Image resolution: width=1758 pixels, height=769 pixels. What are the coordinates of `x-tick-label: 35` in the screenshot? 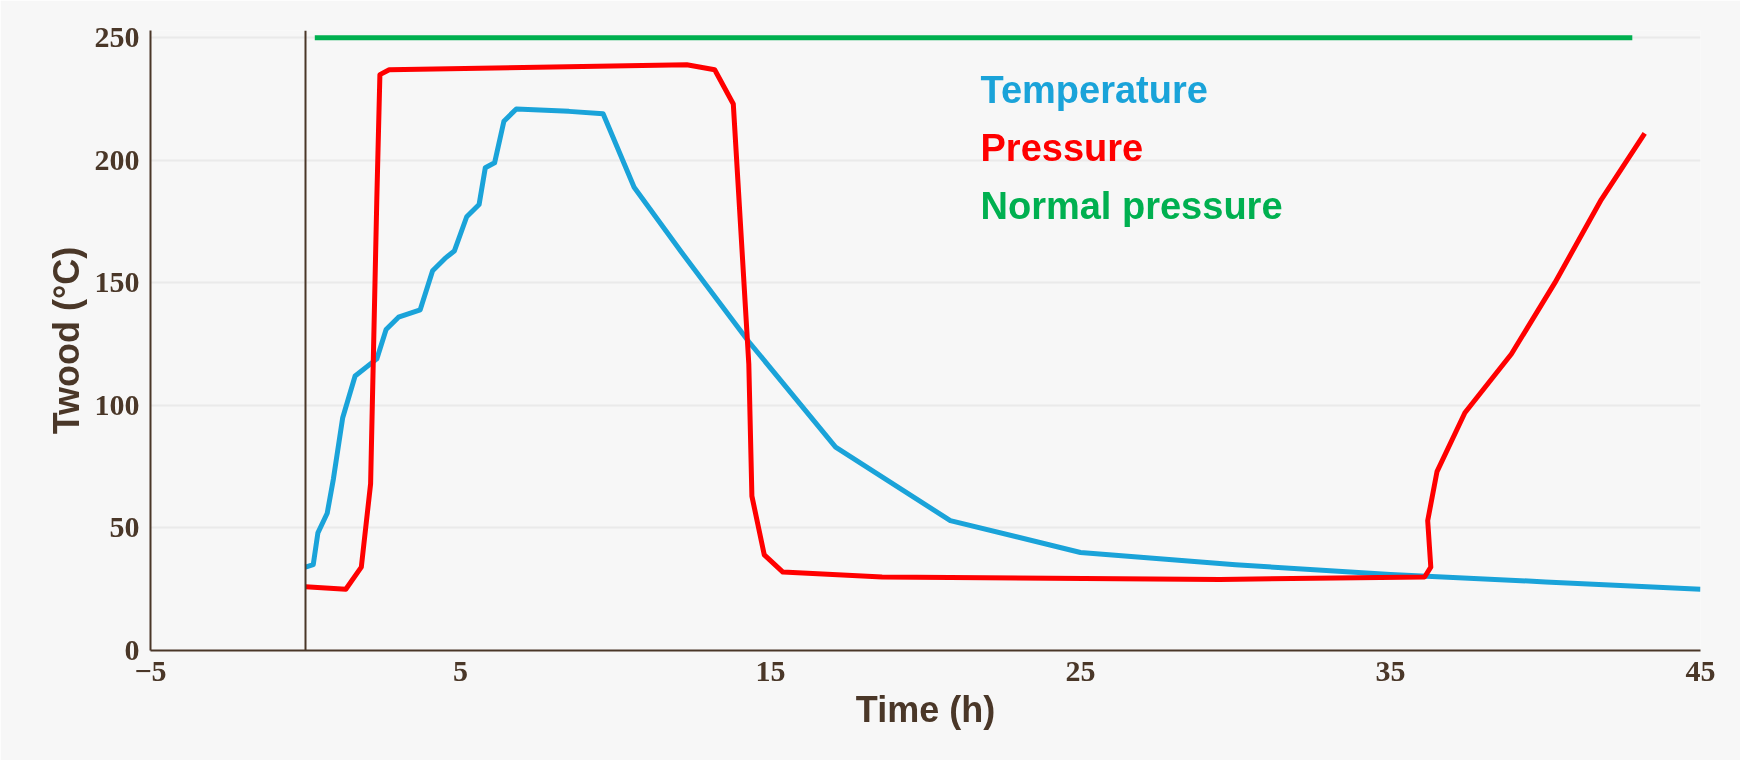 It's located at (1390, 670).